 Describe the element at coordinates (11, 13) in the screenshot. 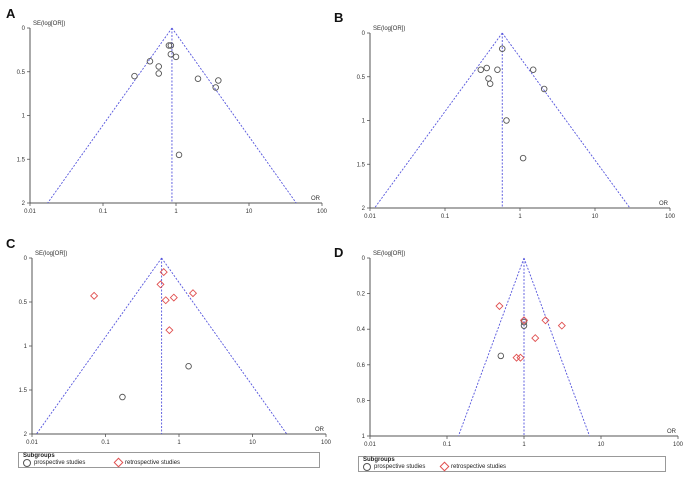

I see `panel-label-a: A` at that location.